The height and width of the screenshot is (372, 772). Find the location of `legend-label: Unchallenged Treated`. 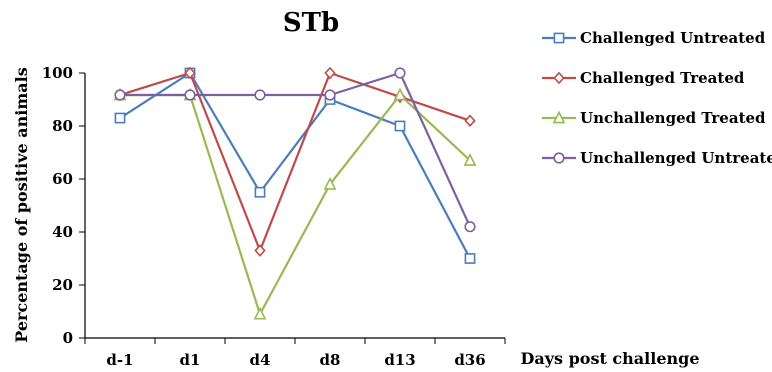

legend-label: Unchallenged Treated is located at coordinates (673, 118).